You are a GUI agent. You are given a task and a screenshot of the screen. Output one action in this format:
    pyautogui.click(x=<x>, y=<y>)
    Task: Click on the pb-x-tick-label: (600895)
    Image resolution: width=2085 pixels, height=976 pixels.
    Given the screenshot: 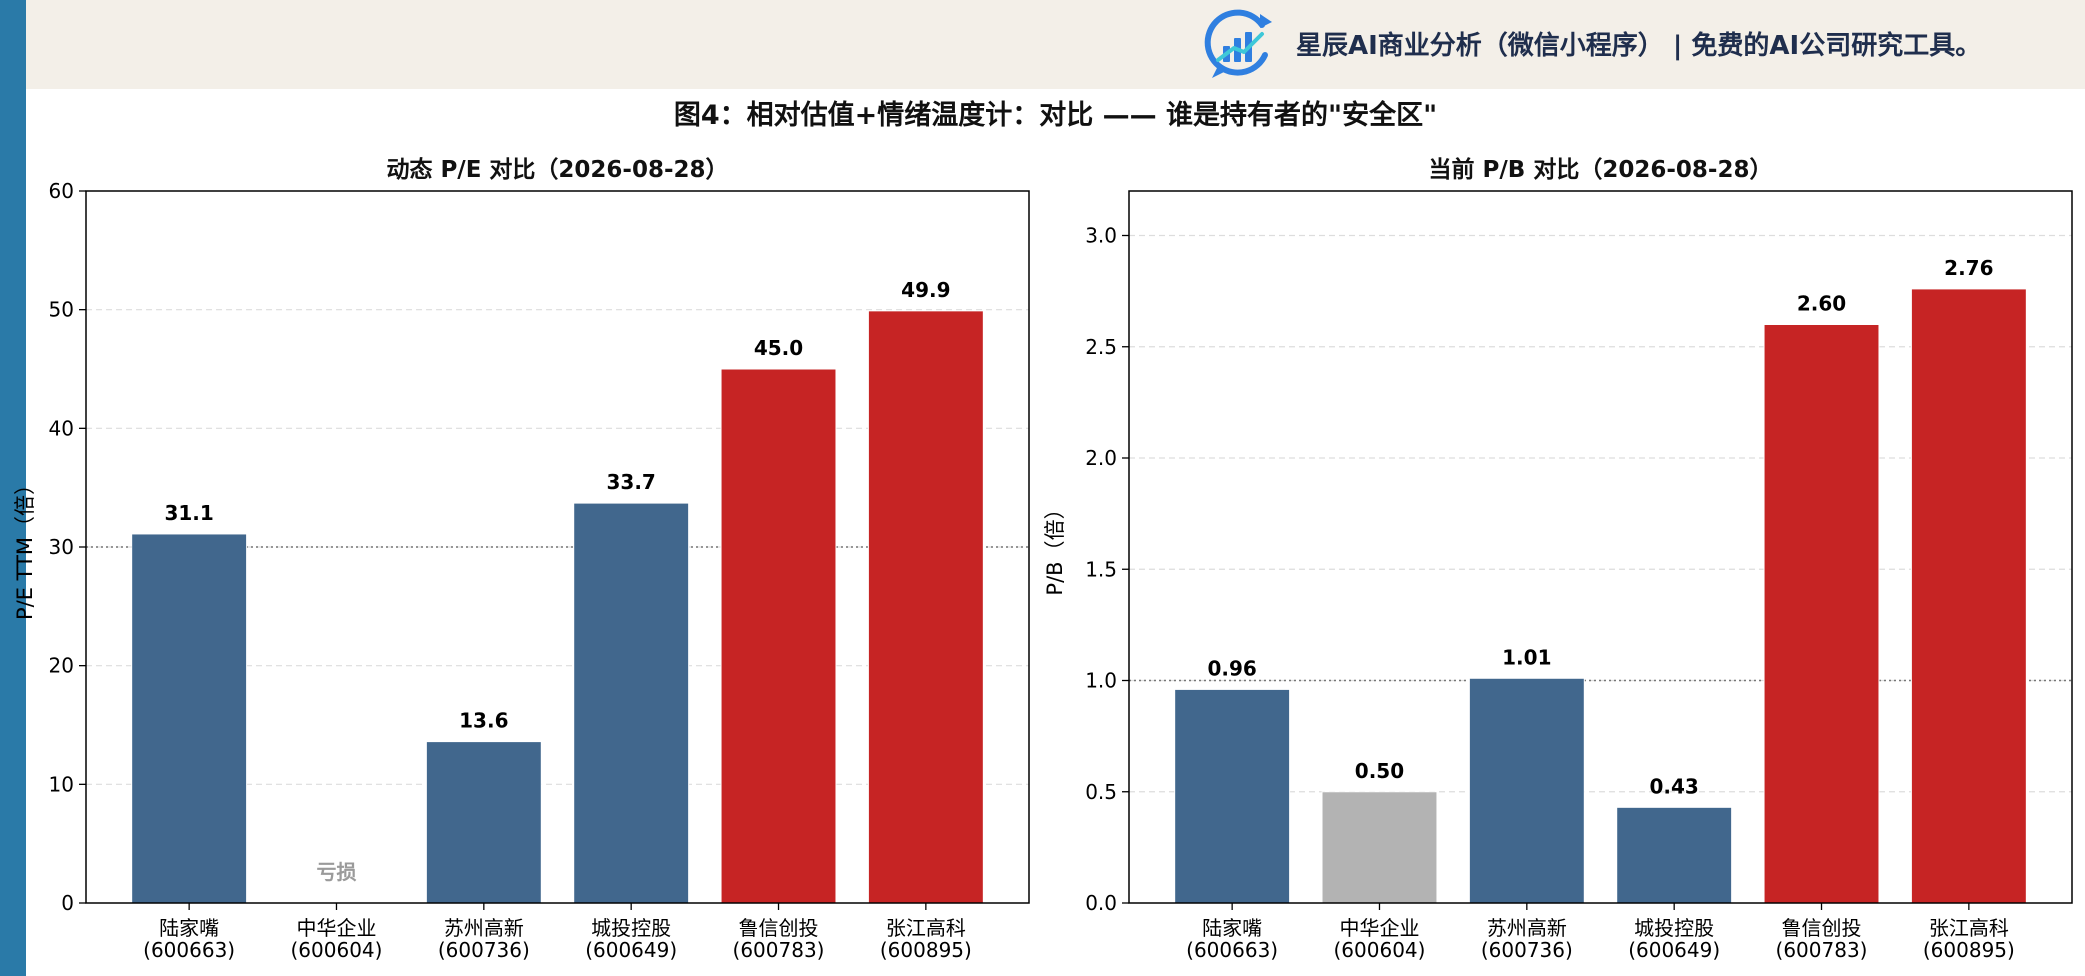 What is the action you would take?
    pyautogui.click(x=1969, y=950)
    